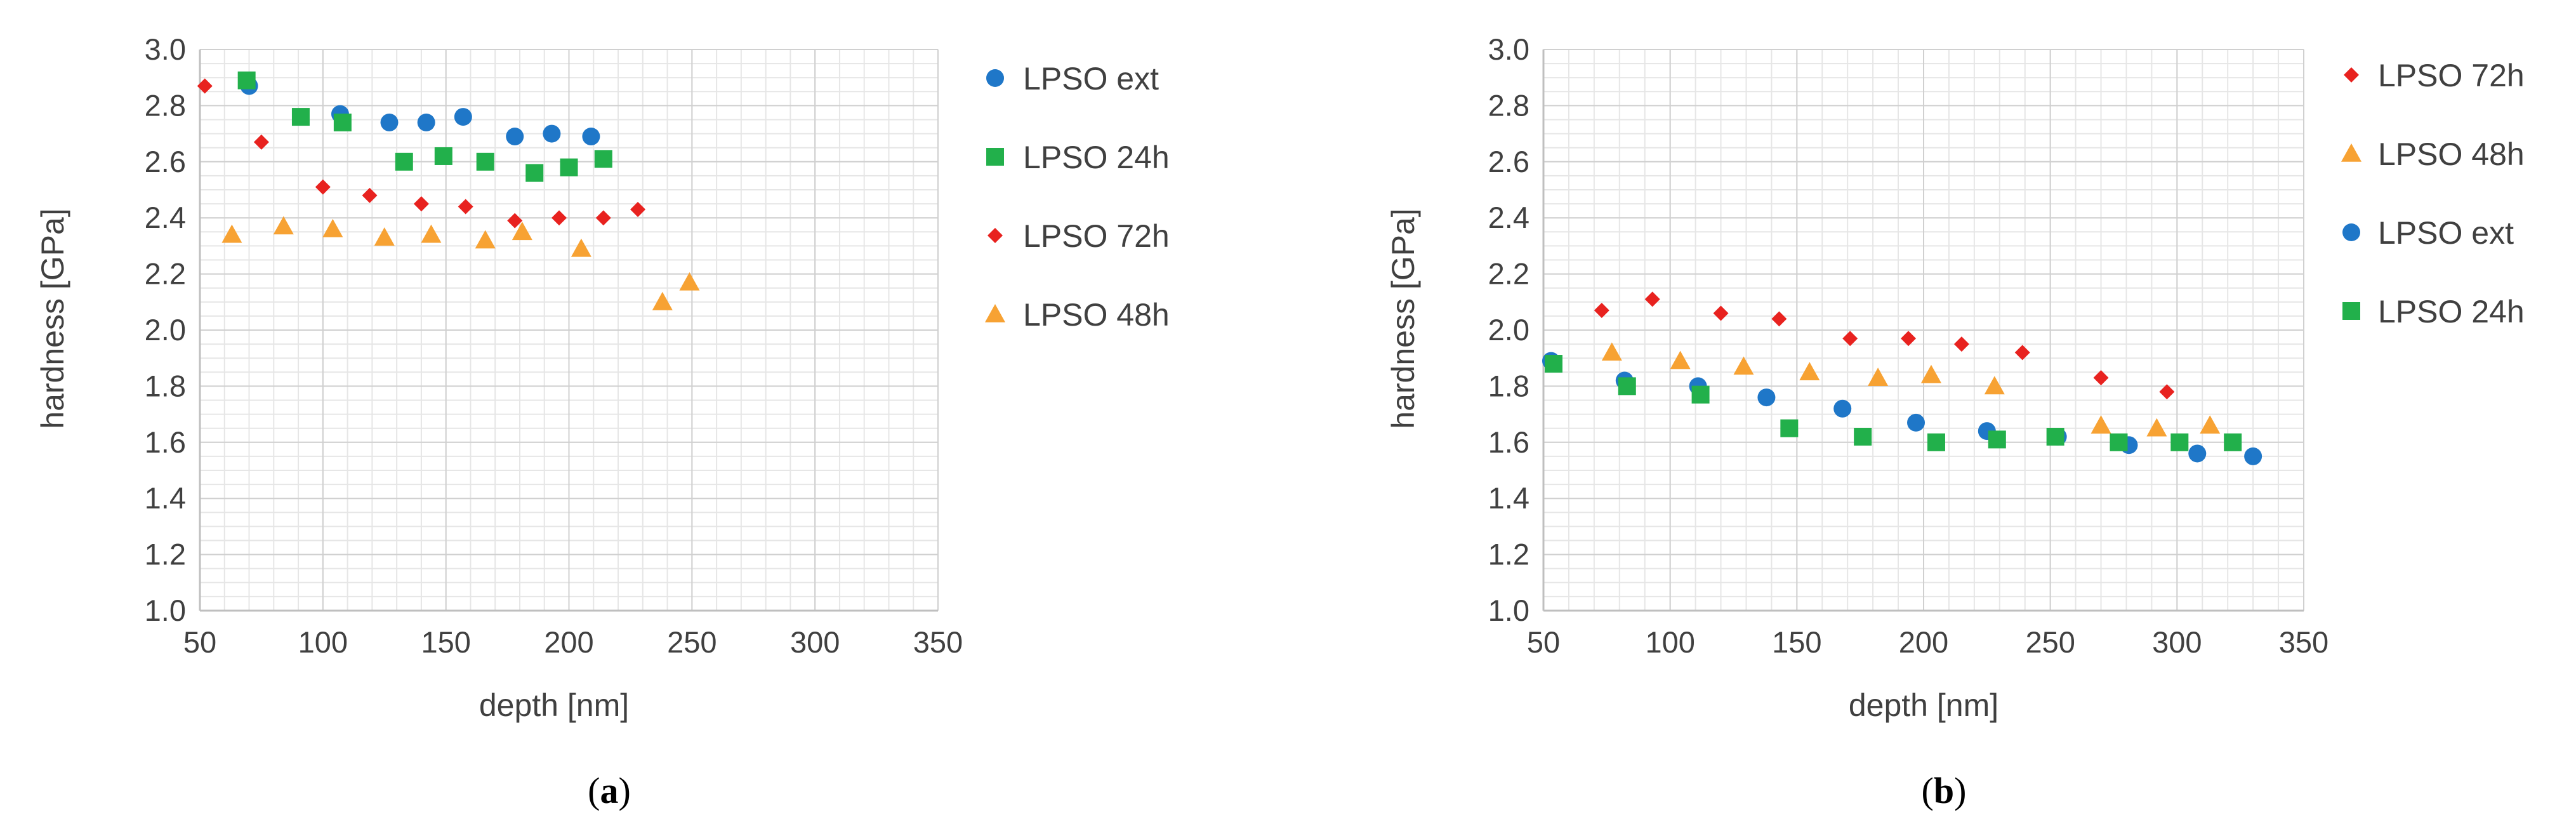 This screenshot has height=829, width=2576. Describe the element at coordinates (166, 218) in the screenshot. I see `y-tick-label: 2.4` at that location.